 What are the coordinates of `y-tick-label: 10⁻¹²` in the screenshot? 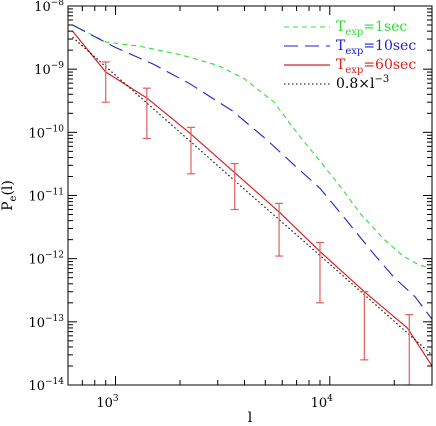 It's located at (46, 259).